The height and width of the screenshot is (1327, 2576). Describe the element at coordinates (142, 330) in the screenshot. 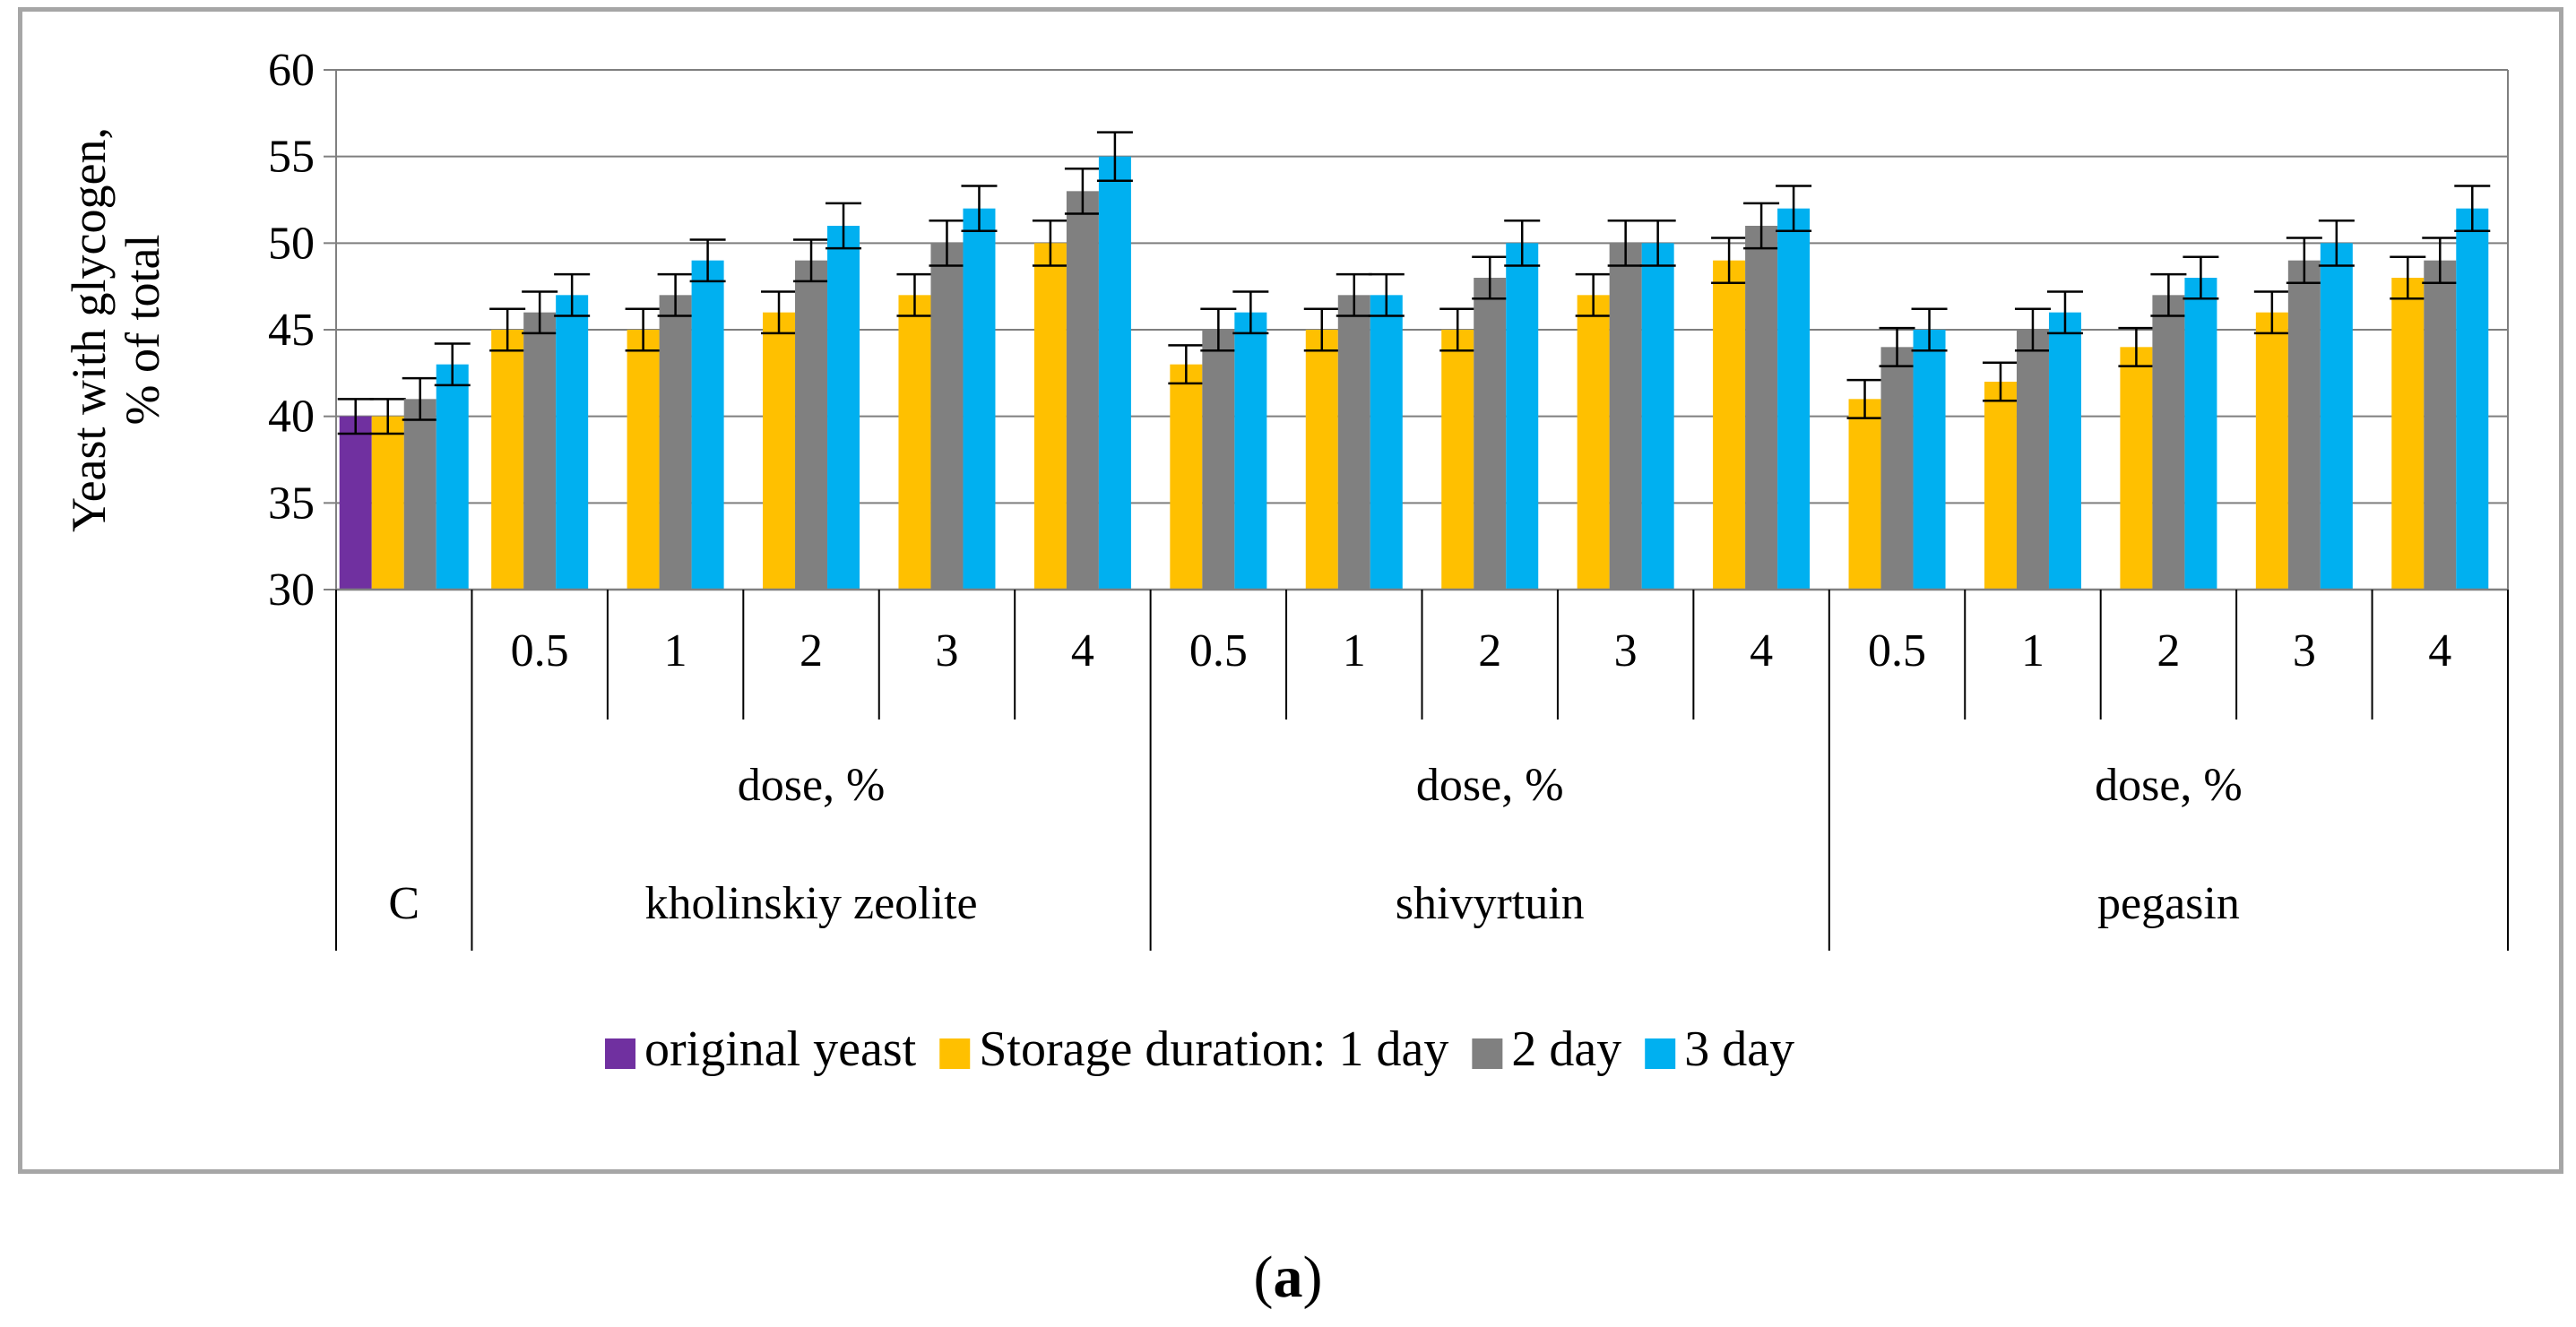

I see `y-axis-title-line2: % of total` at that location.